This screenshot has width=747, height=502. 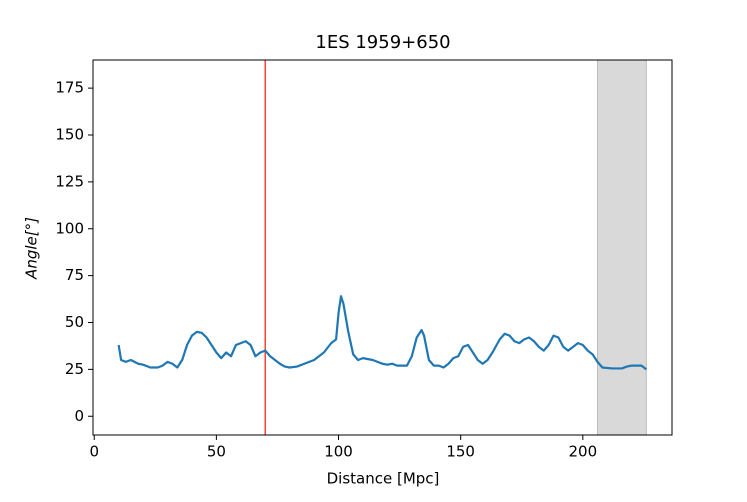 I want to click on y-tick-label: 175, so click(x=69, y=88).